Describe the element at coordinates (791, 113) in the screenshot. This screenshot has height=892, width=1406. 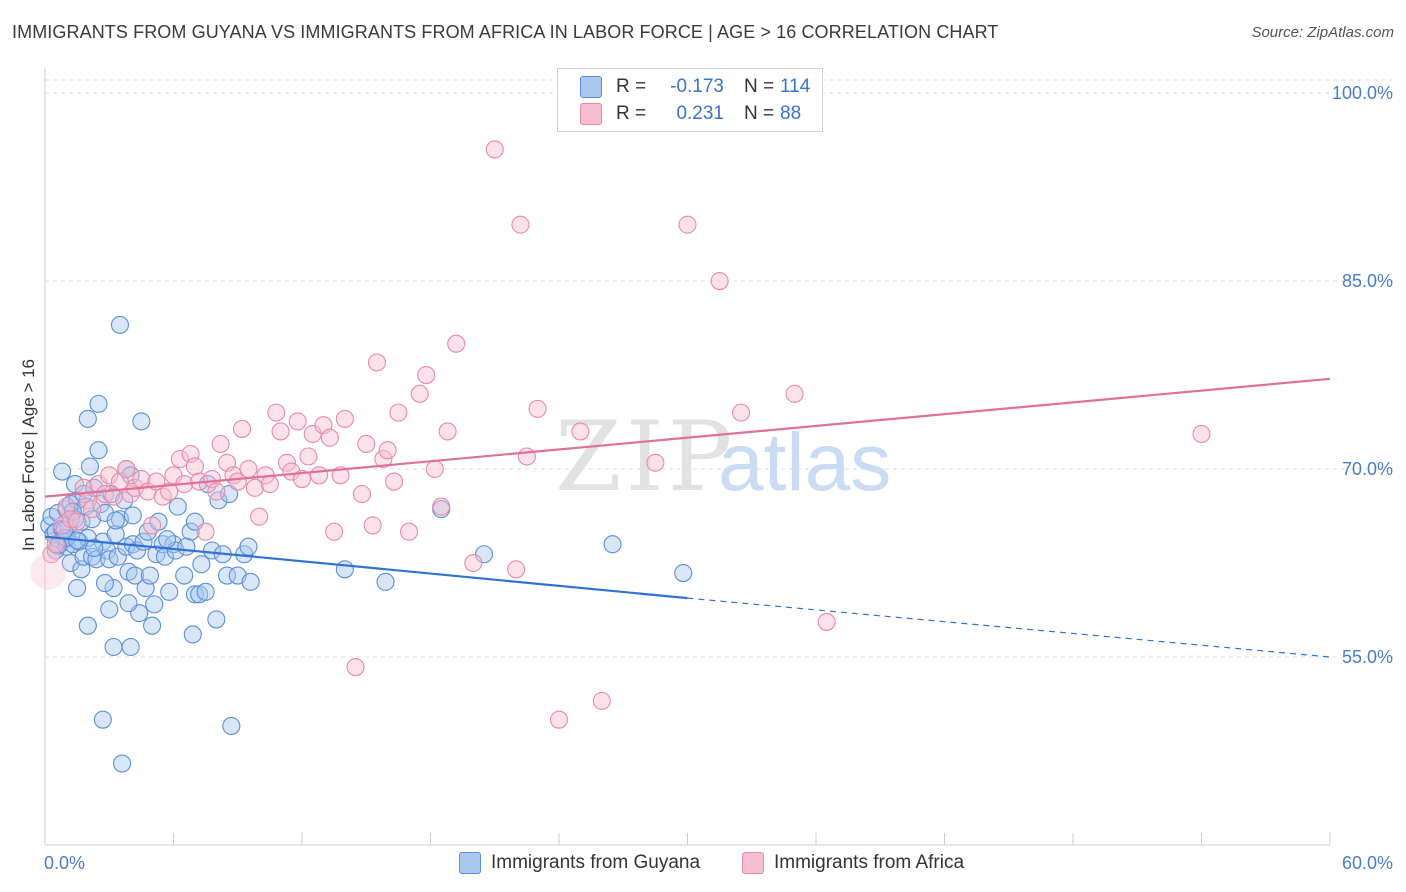
I see `n-value: 88` at that location.